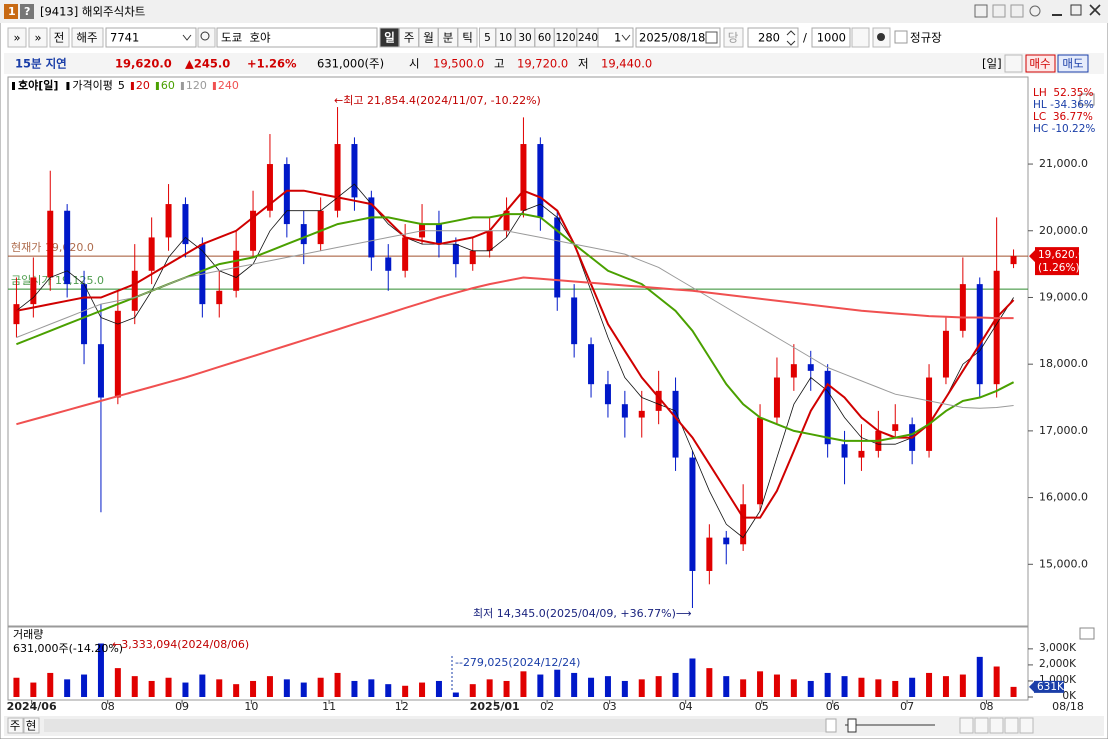  Describe the element at coordinates (852, 725) in the screenshot. I see `zoom-handle` at that location.